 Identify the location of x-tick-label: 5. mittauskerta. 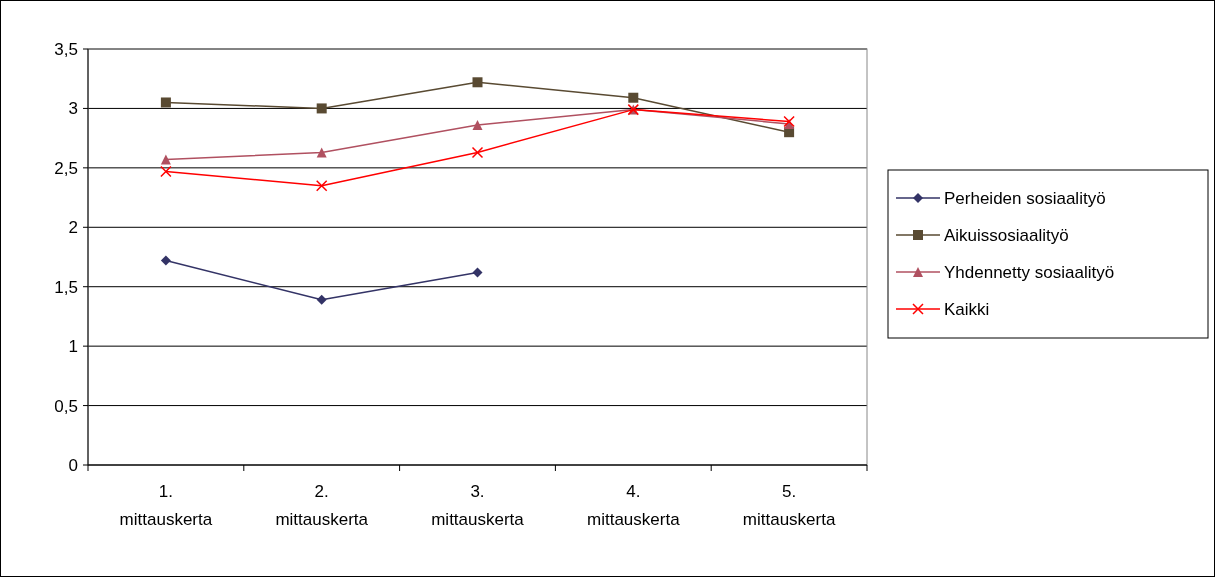
(789, 505).